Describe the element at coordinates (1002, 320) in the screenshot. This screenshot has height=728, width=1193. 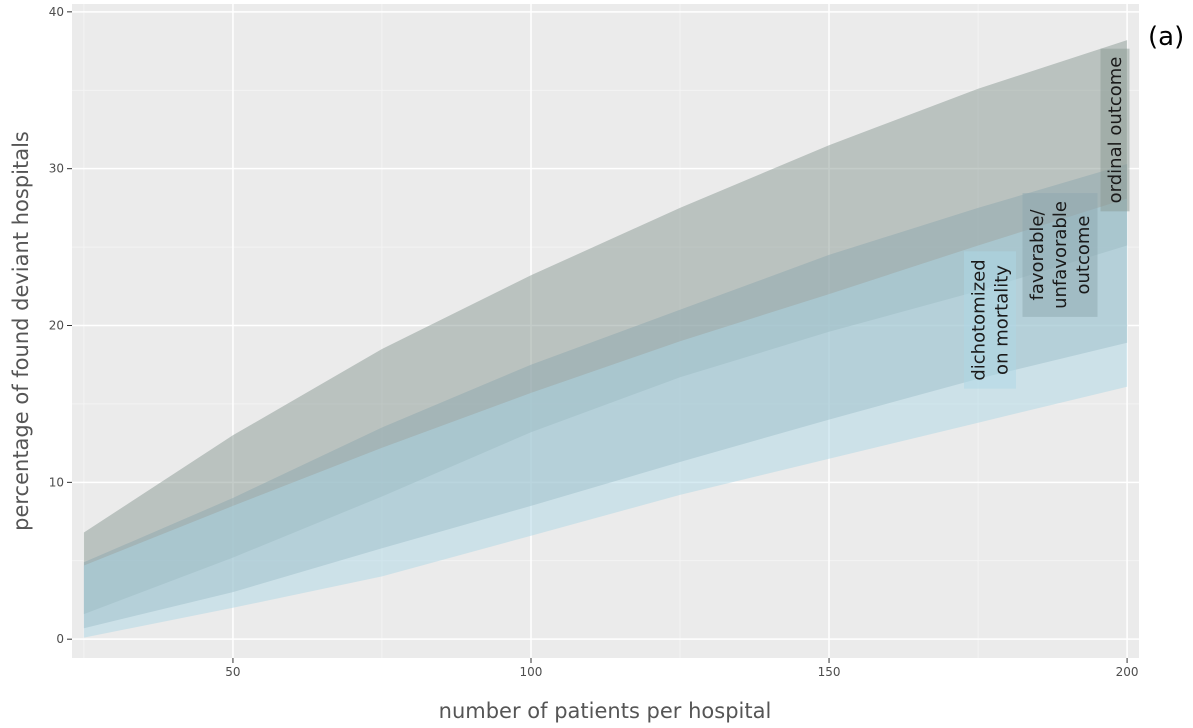
I see `band-label-line: on mortality` at that location.